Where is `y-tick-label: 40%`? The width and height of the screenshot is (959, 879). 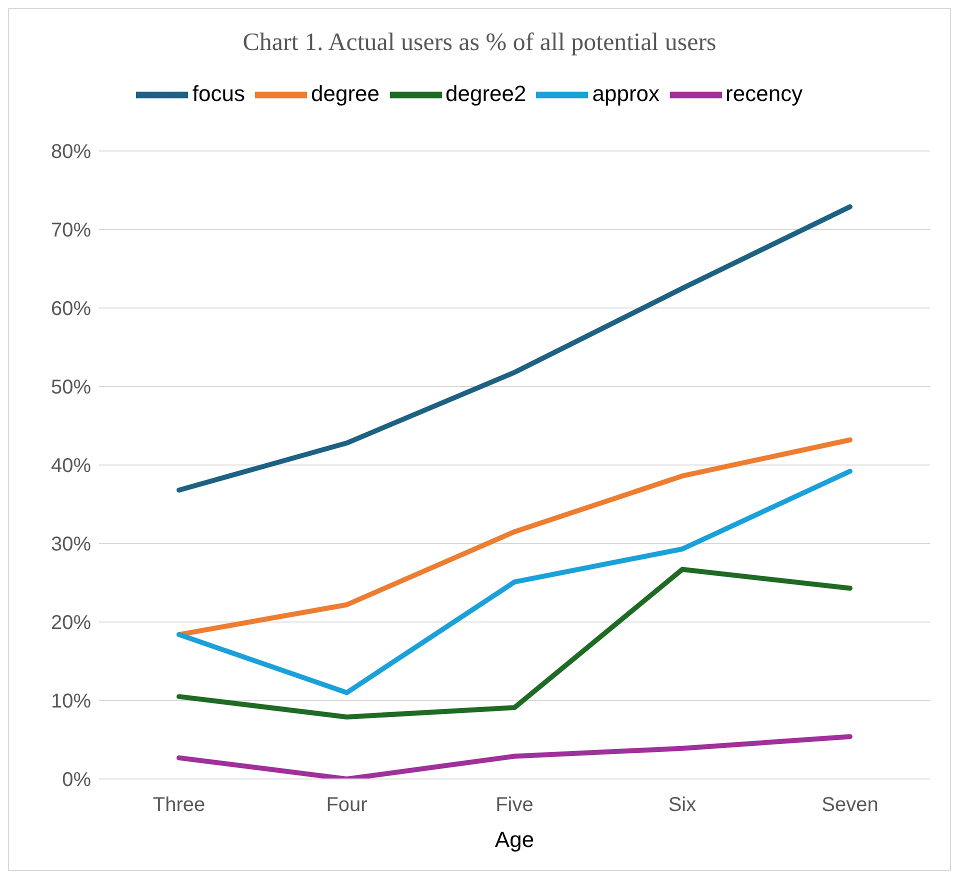 y-tick-label: 40% is located at coordinates (71, 466).